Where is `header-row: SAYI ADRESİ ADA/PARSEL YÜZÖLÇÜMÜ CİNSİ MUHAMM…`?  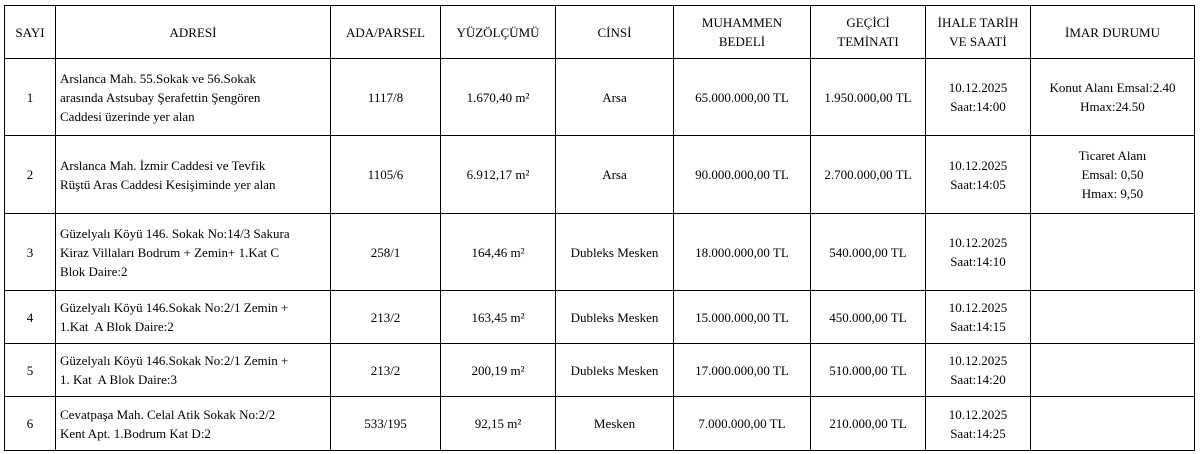 header-row: SAYI ADRESİ ADA/PARSEL YÜZÖLÇÜMÜ CİNSİ MUHAMM… is located at coordinates (599, 32).